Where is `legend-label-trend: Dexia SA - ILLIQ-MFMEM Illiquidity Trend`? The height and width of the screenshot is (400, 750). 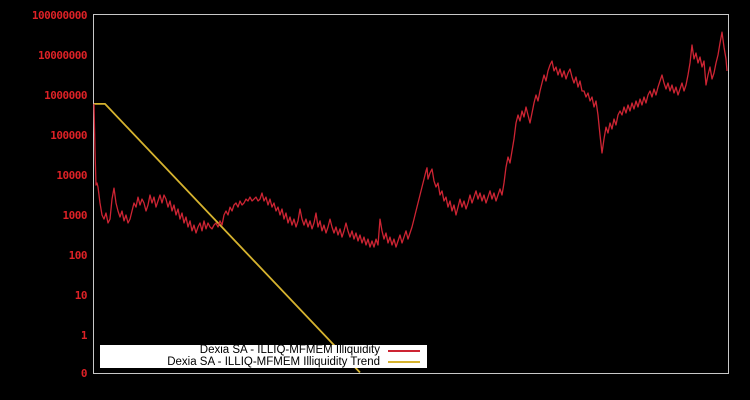
legend-label-trend: Dexia SA - ILLIQ-MFMEM Illiquidity Trend is located at coordinates (273, 361).